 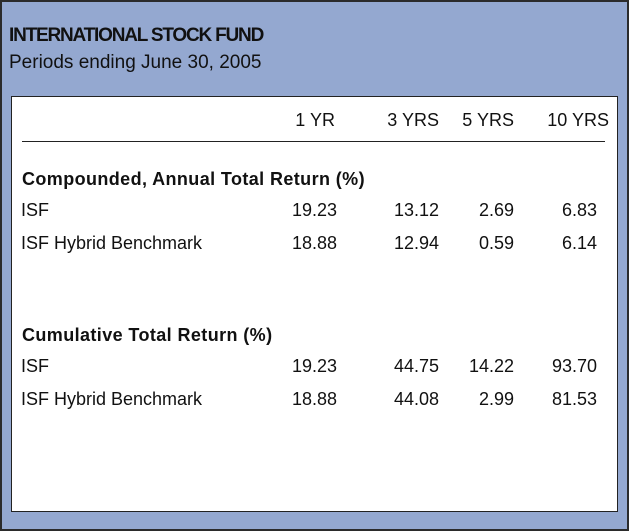 What do you see at coordinates (579, 243) in the screenshot?
I see `cell-value: 6.14` at bounding box center [579, 243].